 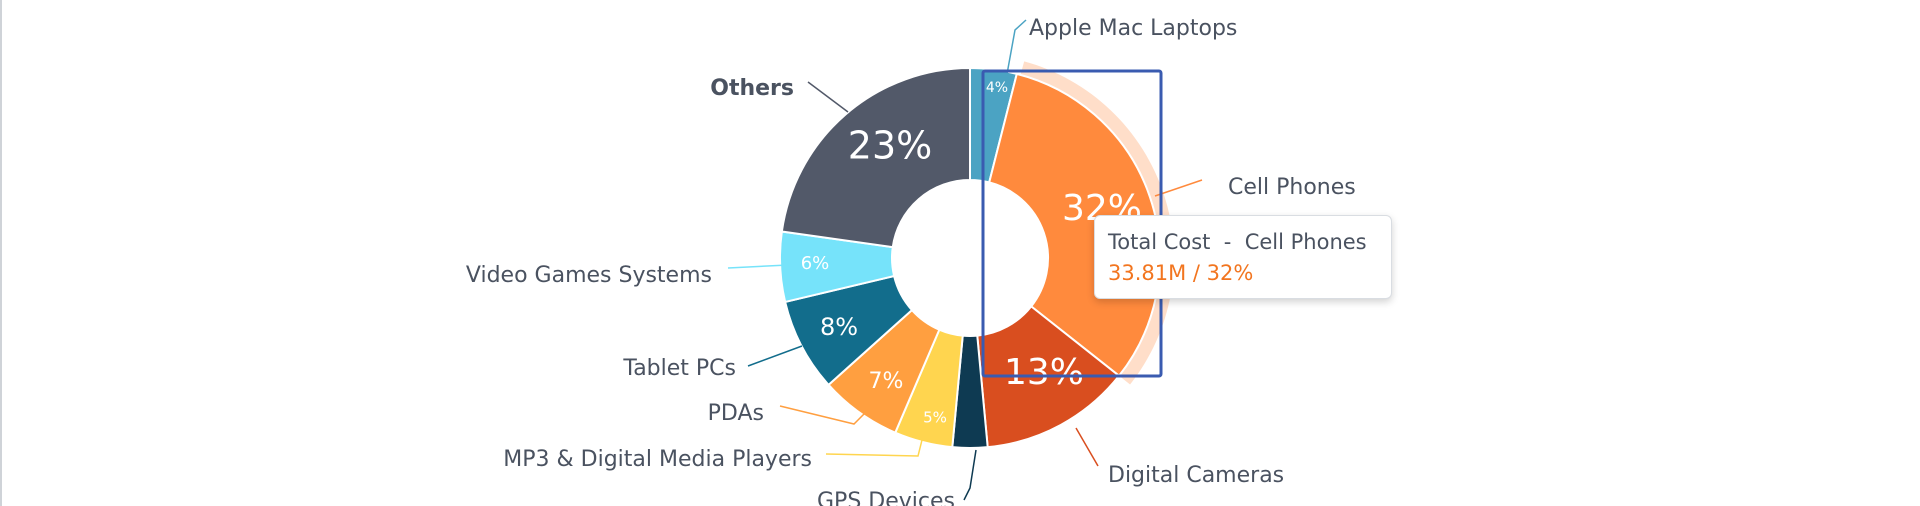 I want to click on slice-hover-halo-cell-phones, so click(x=1097, y=223).